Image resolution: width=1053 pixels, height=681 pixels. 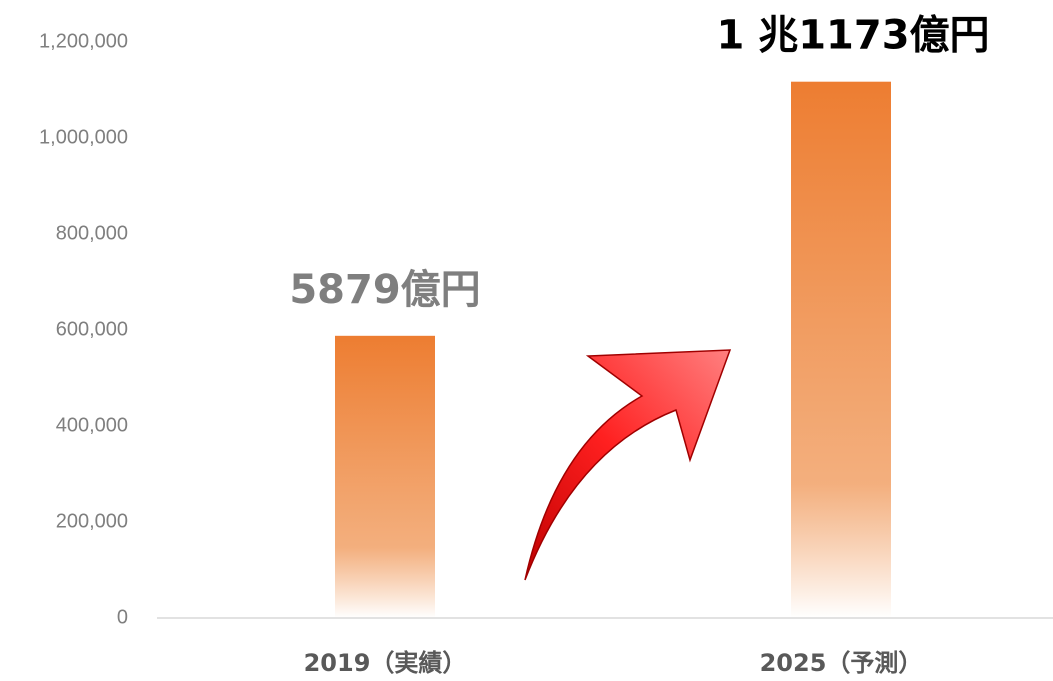 What do you see at coordinates (83, 41) in the screenshot?
I see `y-tick-label: 1,200,000` at bounding box center [83, 41].